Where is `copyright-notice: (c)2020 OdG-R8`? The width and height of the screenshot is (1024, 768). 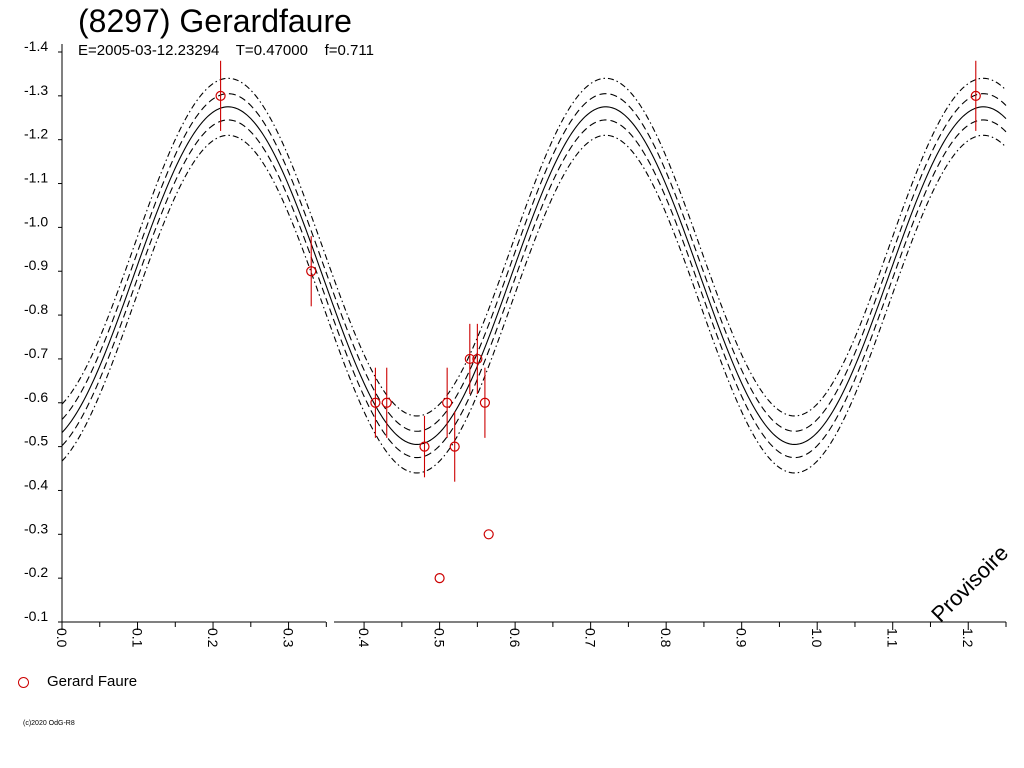
copyright-notice: (c)2020 OdG-R8 is located at coordinates (49, 723).